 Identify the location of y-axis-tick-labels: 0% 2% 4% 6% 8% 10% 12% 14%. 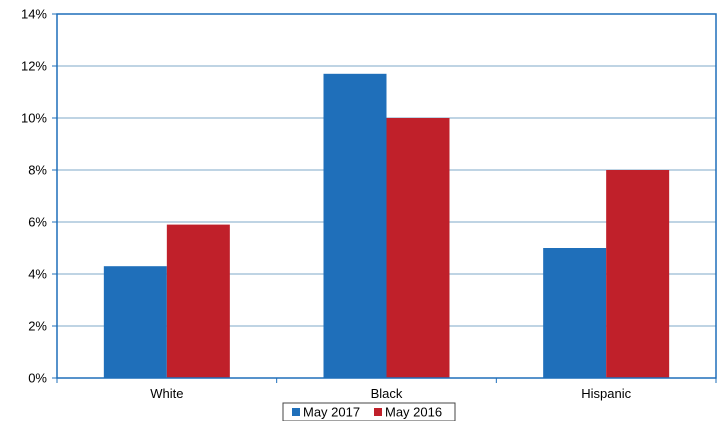
(34, 196).